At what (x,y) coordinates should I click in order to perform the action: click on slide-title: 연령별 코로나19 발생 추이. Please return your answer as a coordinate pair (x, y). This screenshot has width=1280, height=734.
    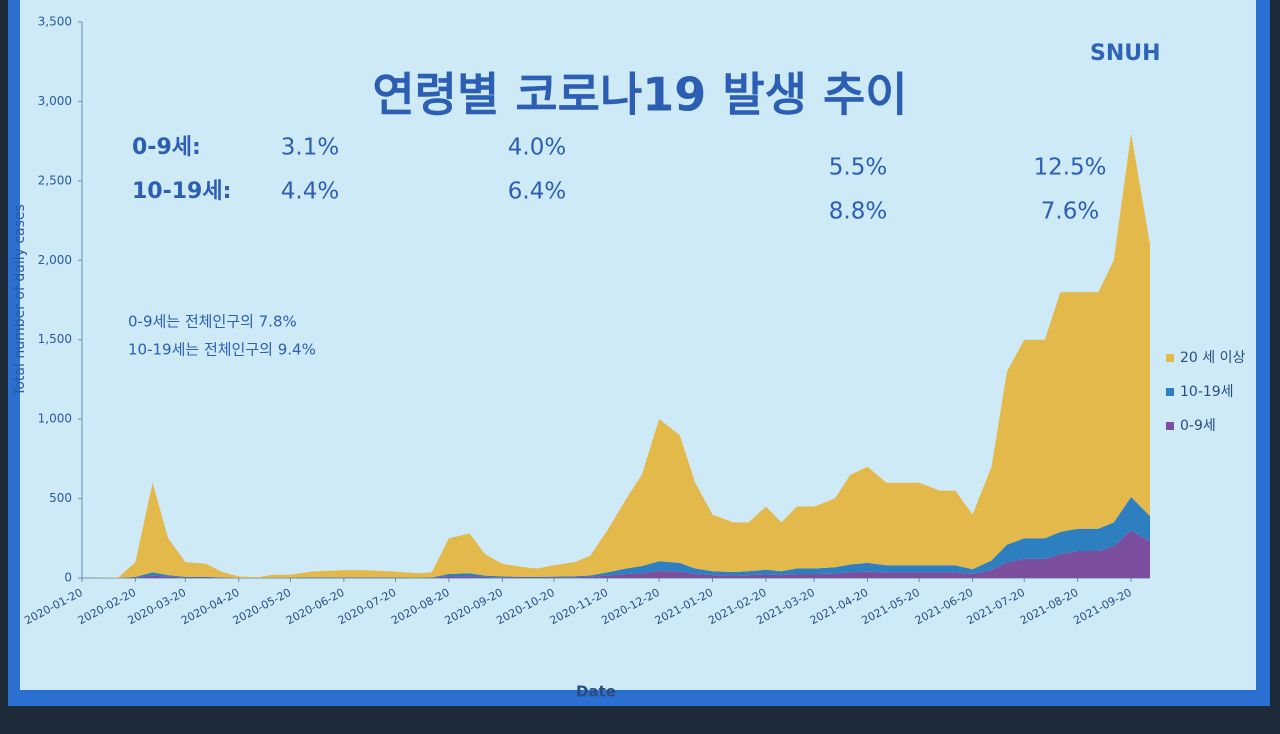
    Looking at the image, I should click on (639, 95).